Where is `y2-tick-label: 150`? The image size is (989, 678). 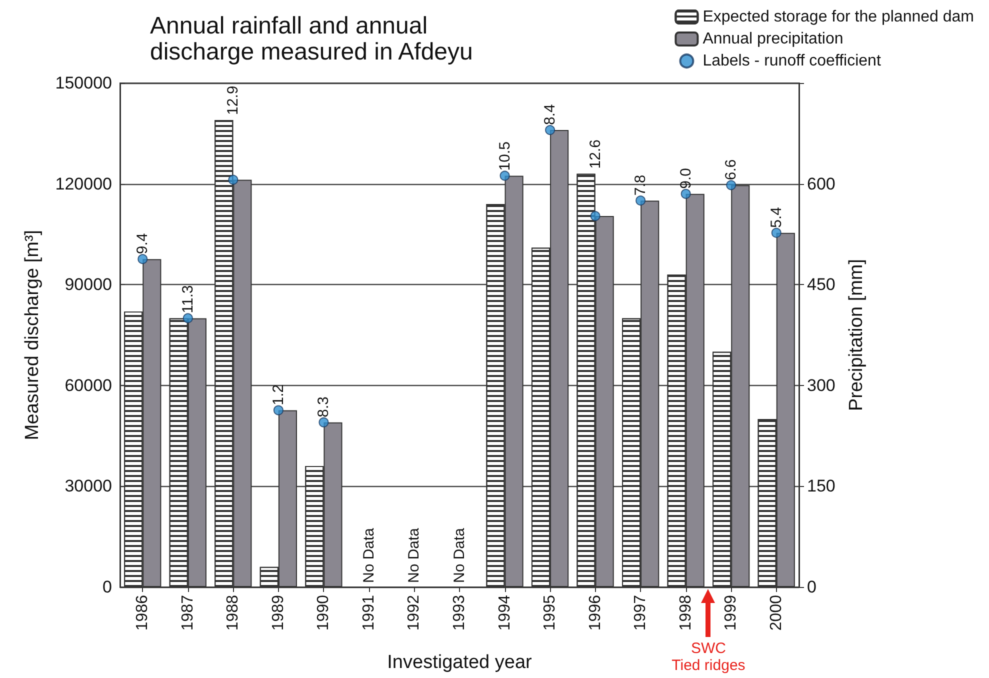
y2-tick-label: 150 is located at coordinates (821, 486).